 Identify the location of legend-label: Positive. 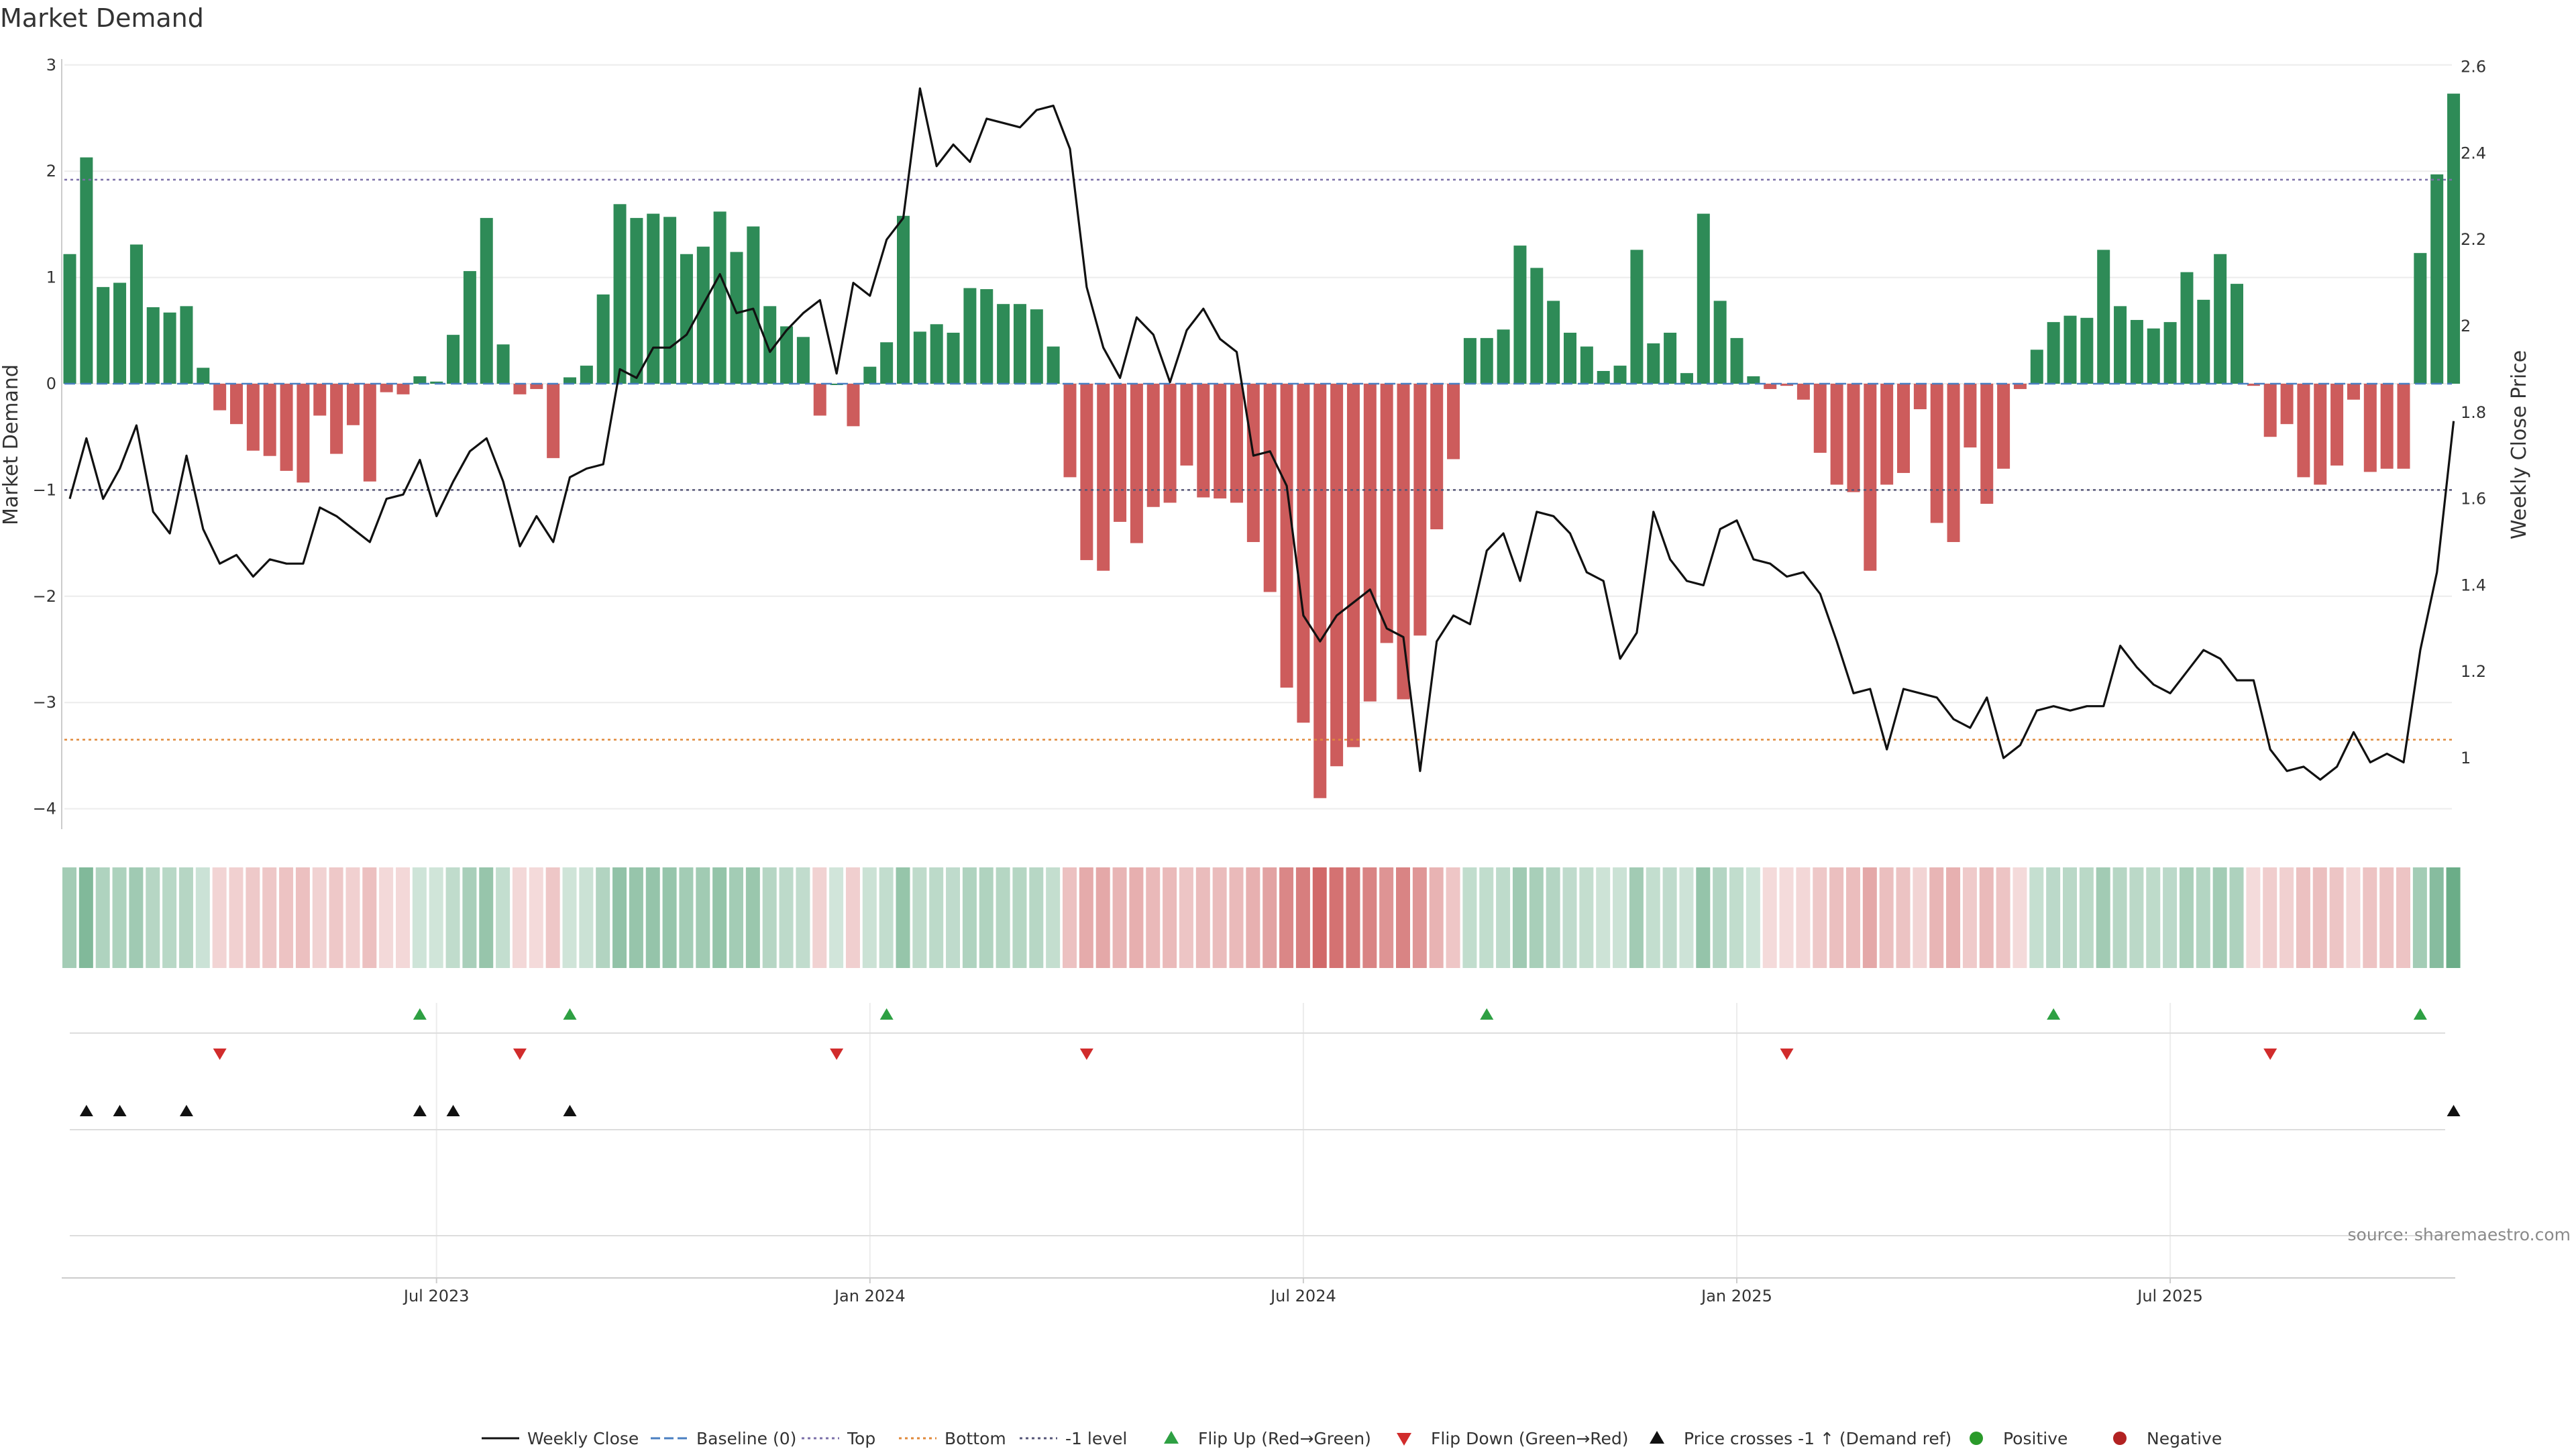
(2035, 1438).